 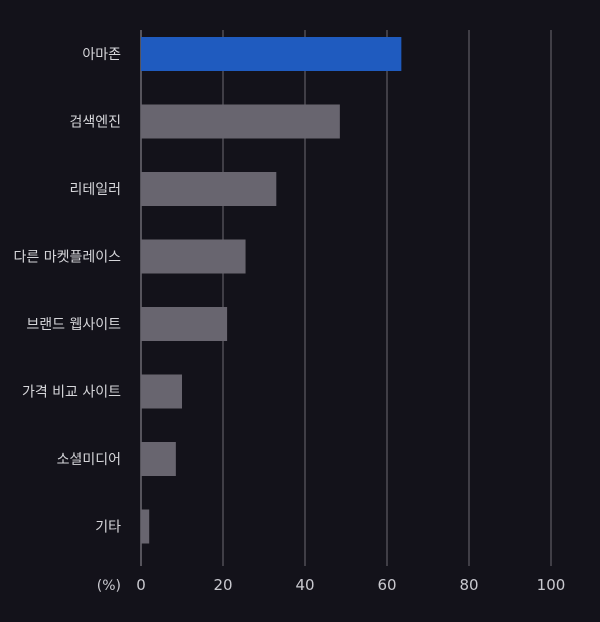 I want to click on x-tick-label-20: 20, so click(x=222, y=585).